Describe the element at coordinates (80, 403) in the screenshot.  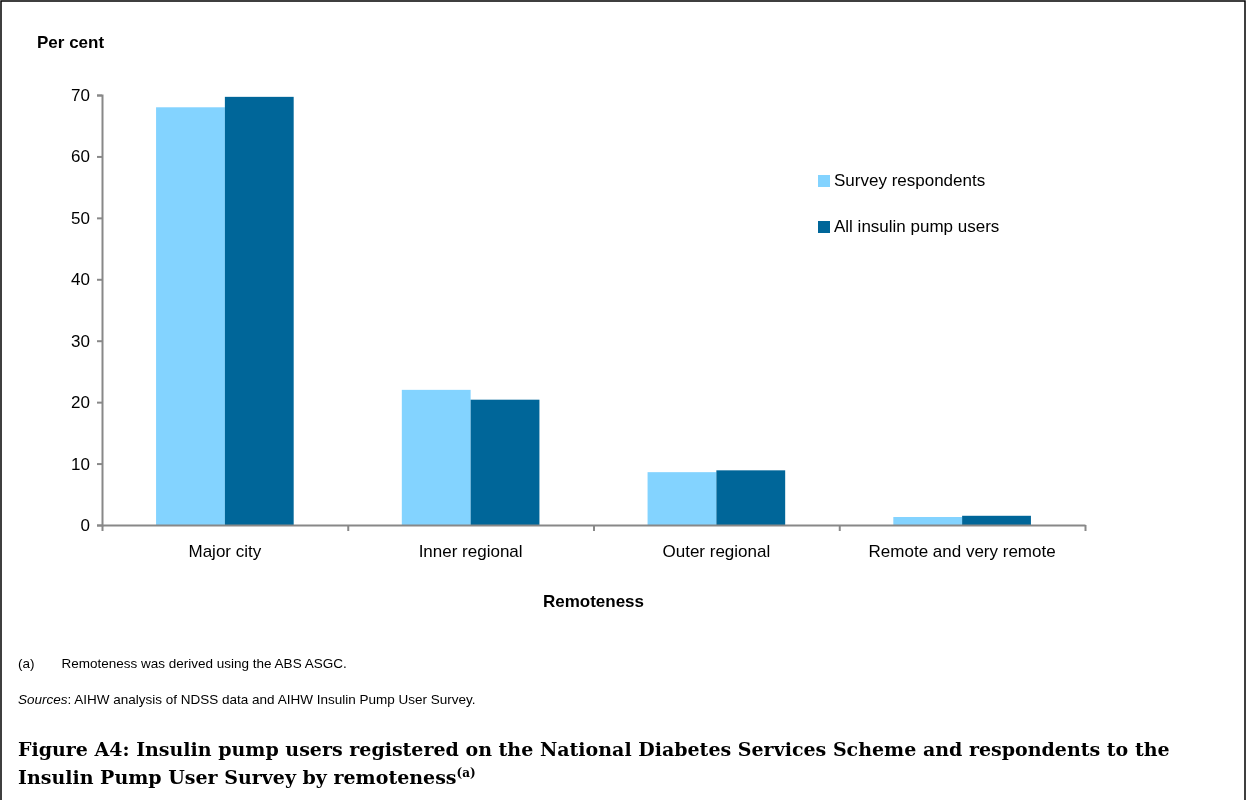
I see `y-tick-label: 20` at that location.